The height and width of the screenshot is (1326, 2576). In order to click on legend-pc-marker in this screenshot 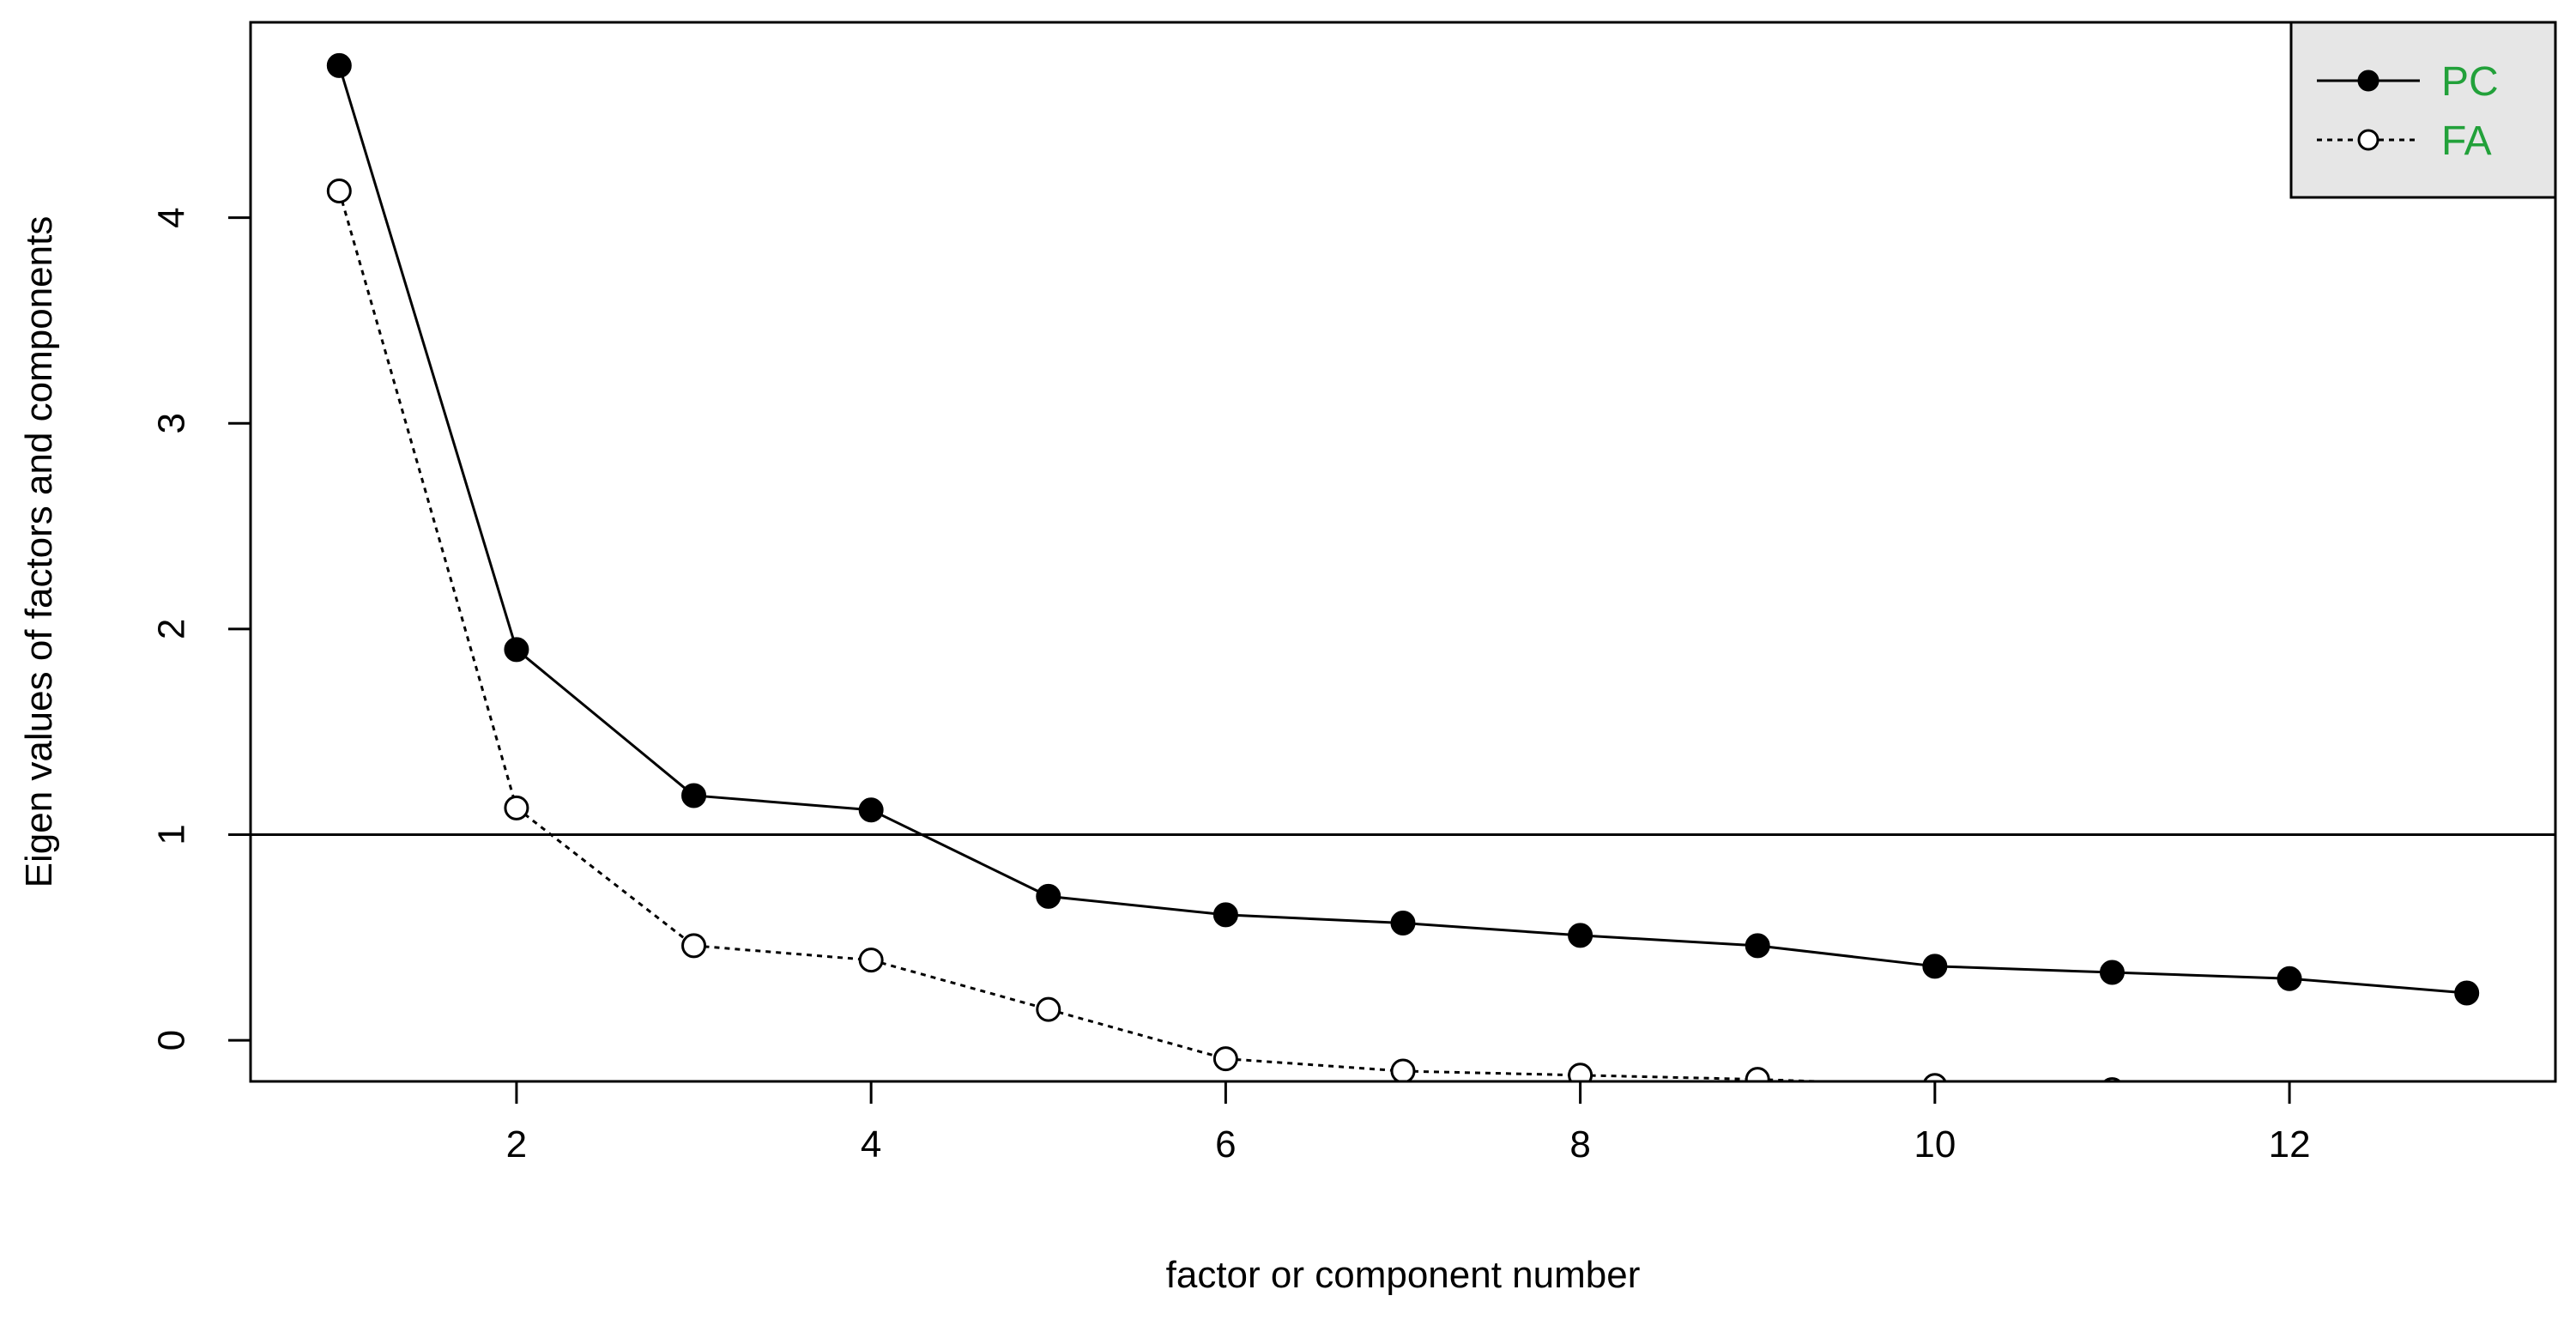, I will do `click(2368, 81)`.